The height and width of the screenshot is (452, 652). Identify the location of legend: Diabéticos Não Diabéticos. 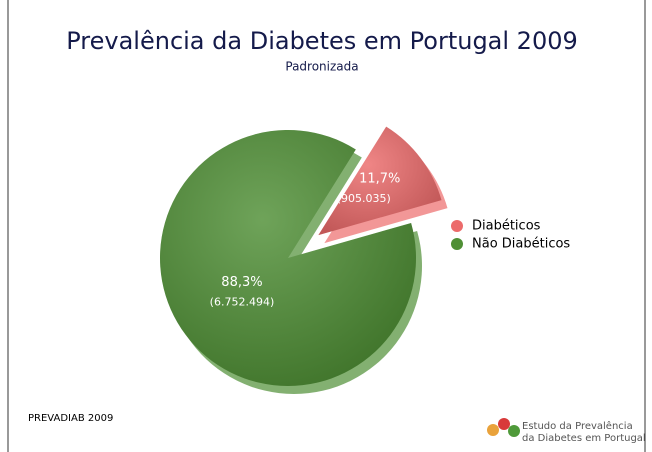
(510, 235).